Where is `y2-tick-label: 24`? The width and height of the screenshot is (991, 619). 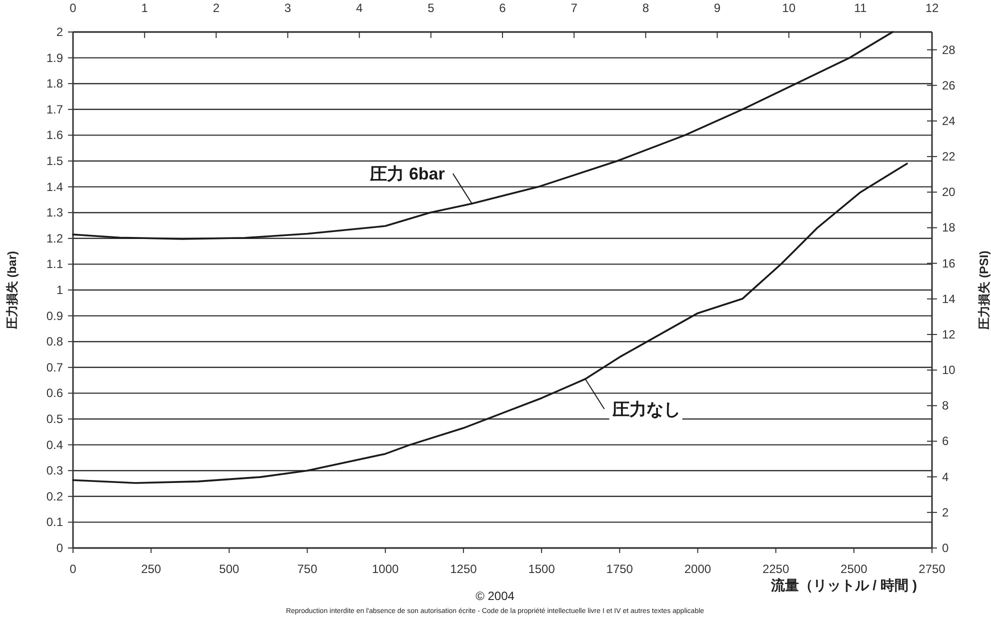
y2-tick-label: 24 is located at coordinates (949, 121).